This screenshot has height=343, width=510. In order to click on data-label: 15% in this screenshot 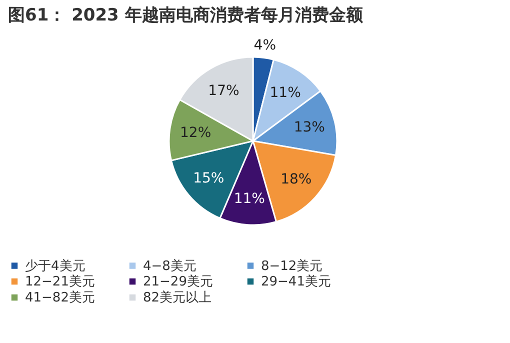, I will do `click(208, 178)`.